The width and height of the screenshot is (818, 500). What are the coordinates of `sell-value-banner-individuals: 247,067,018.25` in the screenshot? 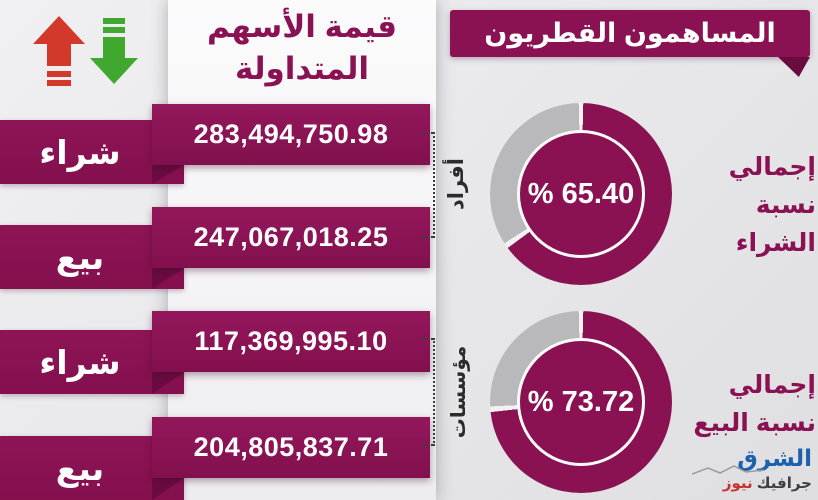 It's located at (291, 237).